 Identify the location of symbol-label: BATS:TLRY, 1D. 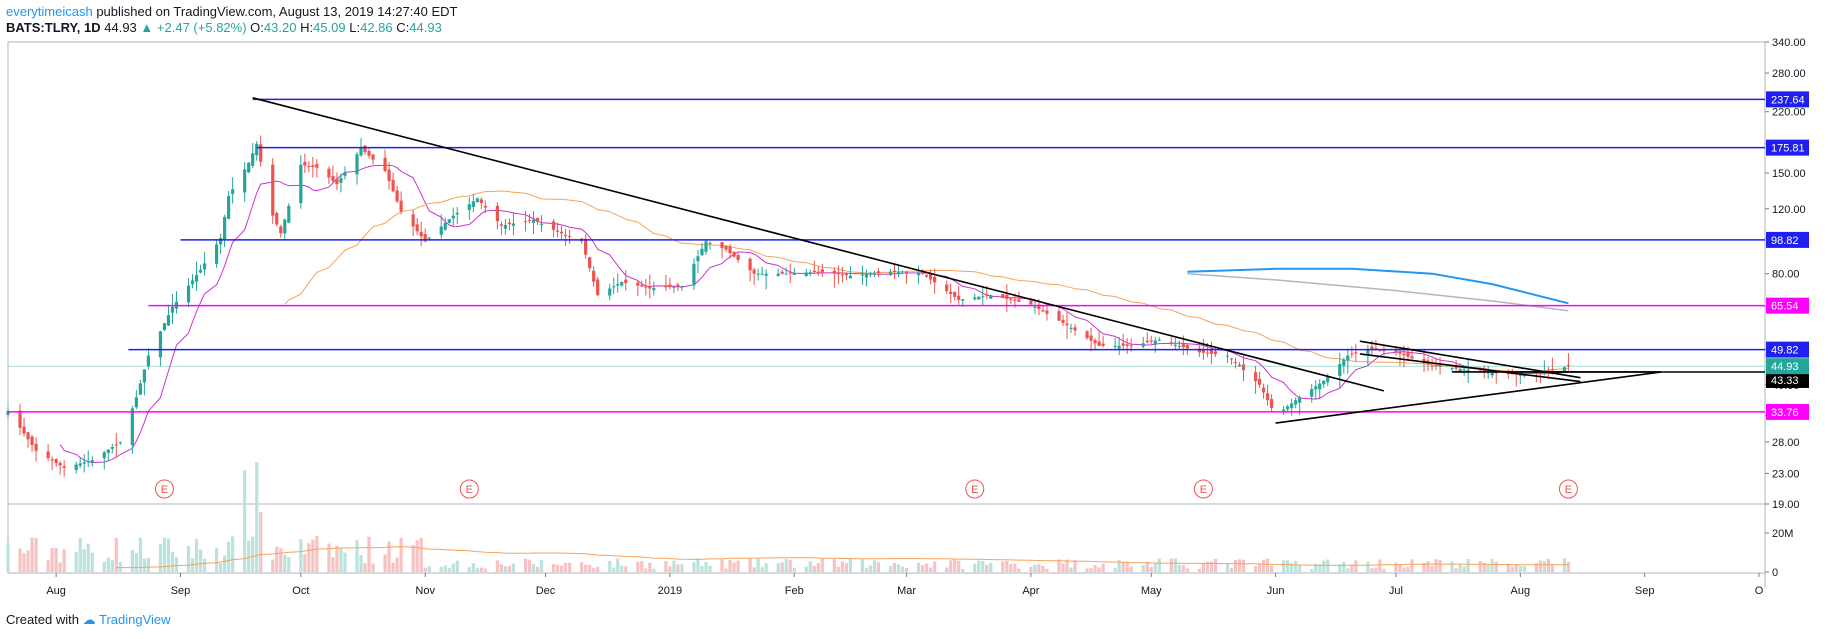
(53, 27).